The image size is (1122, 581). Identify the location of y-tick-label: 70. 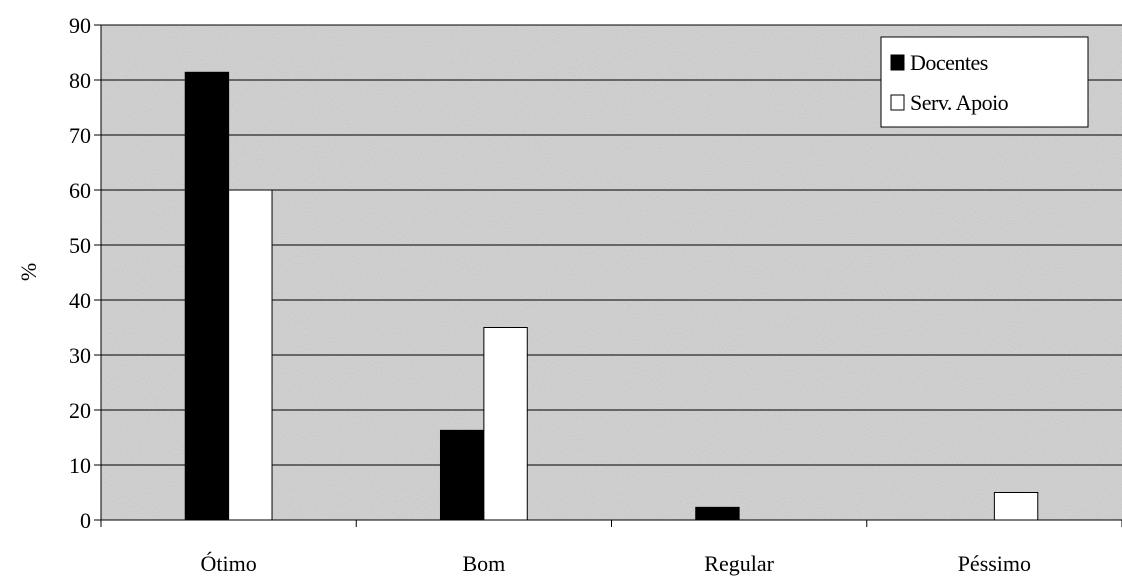
(80, 135).